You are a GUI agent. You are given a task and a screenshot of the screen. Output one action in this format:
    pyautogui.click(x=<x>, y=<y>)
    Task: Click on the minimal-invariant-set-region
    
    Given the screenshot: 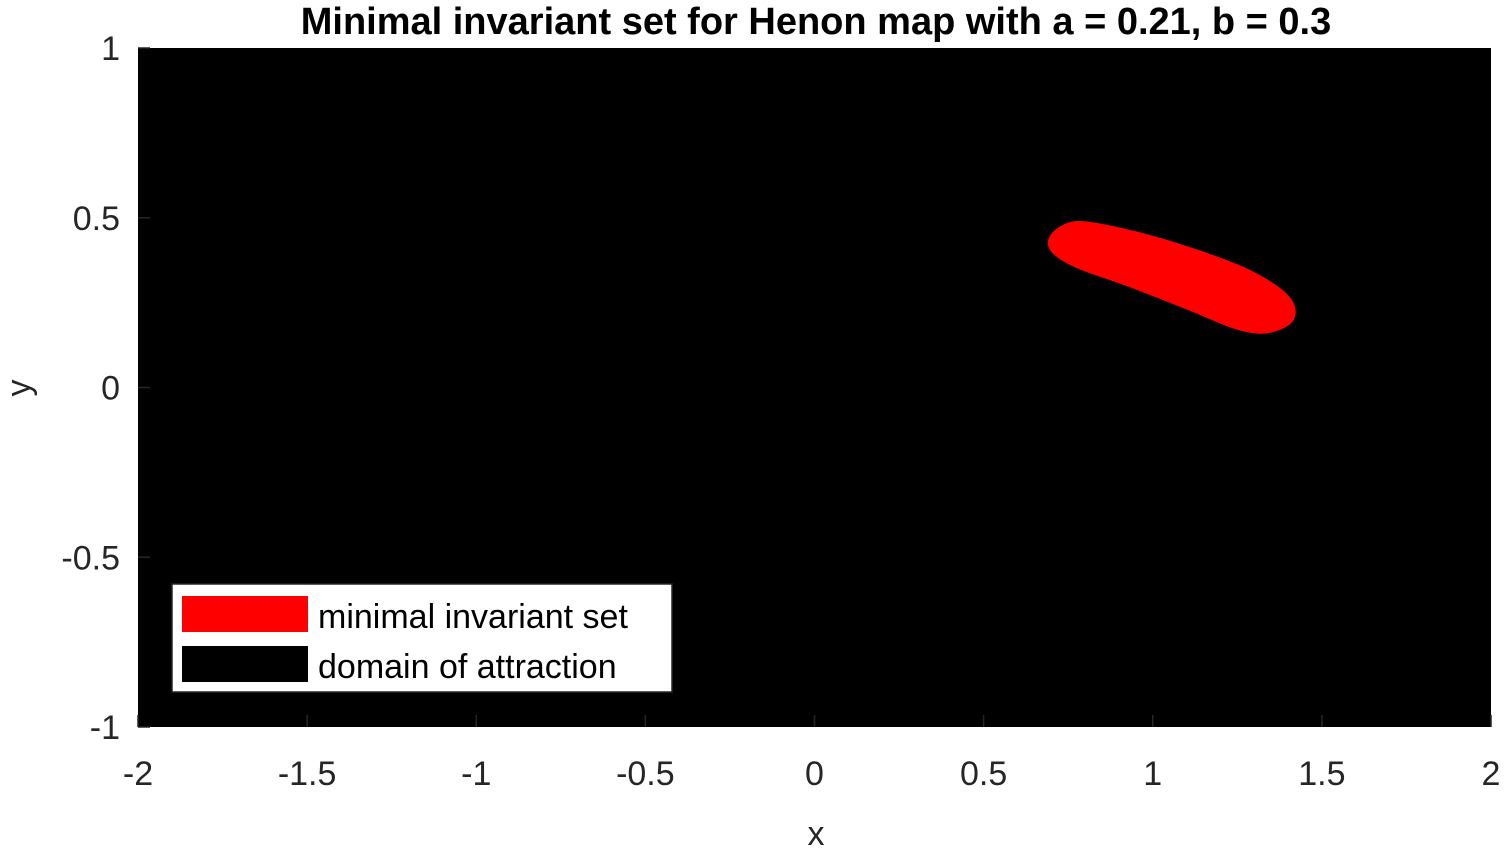 What is the action you would take?
    pyautogui.click(x=1171, y=277)
    